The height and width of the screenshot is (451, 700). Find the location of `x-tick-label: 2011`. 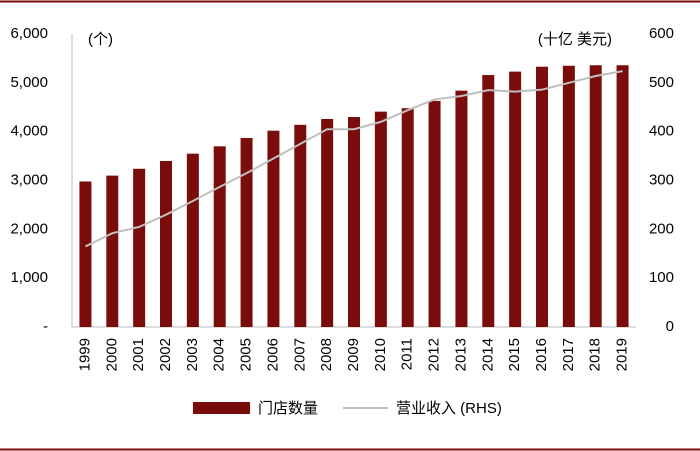

x-tick-label: 2011 is located at coordinates (407, 354).